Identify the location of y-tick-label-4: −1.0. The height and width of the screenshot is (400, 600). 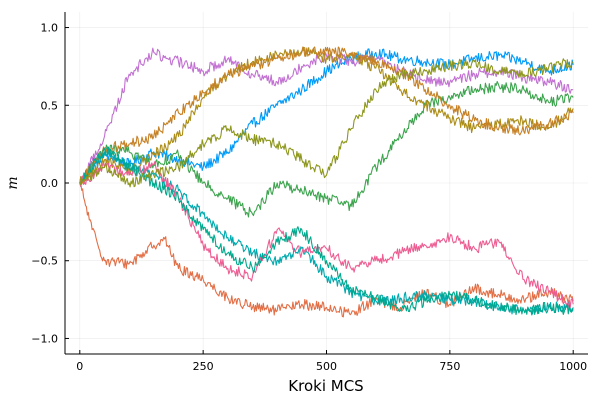
(44, 338).